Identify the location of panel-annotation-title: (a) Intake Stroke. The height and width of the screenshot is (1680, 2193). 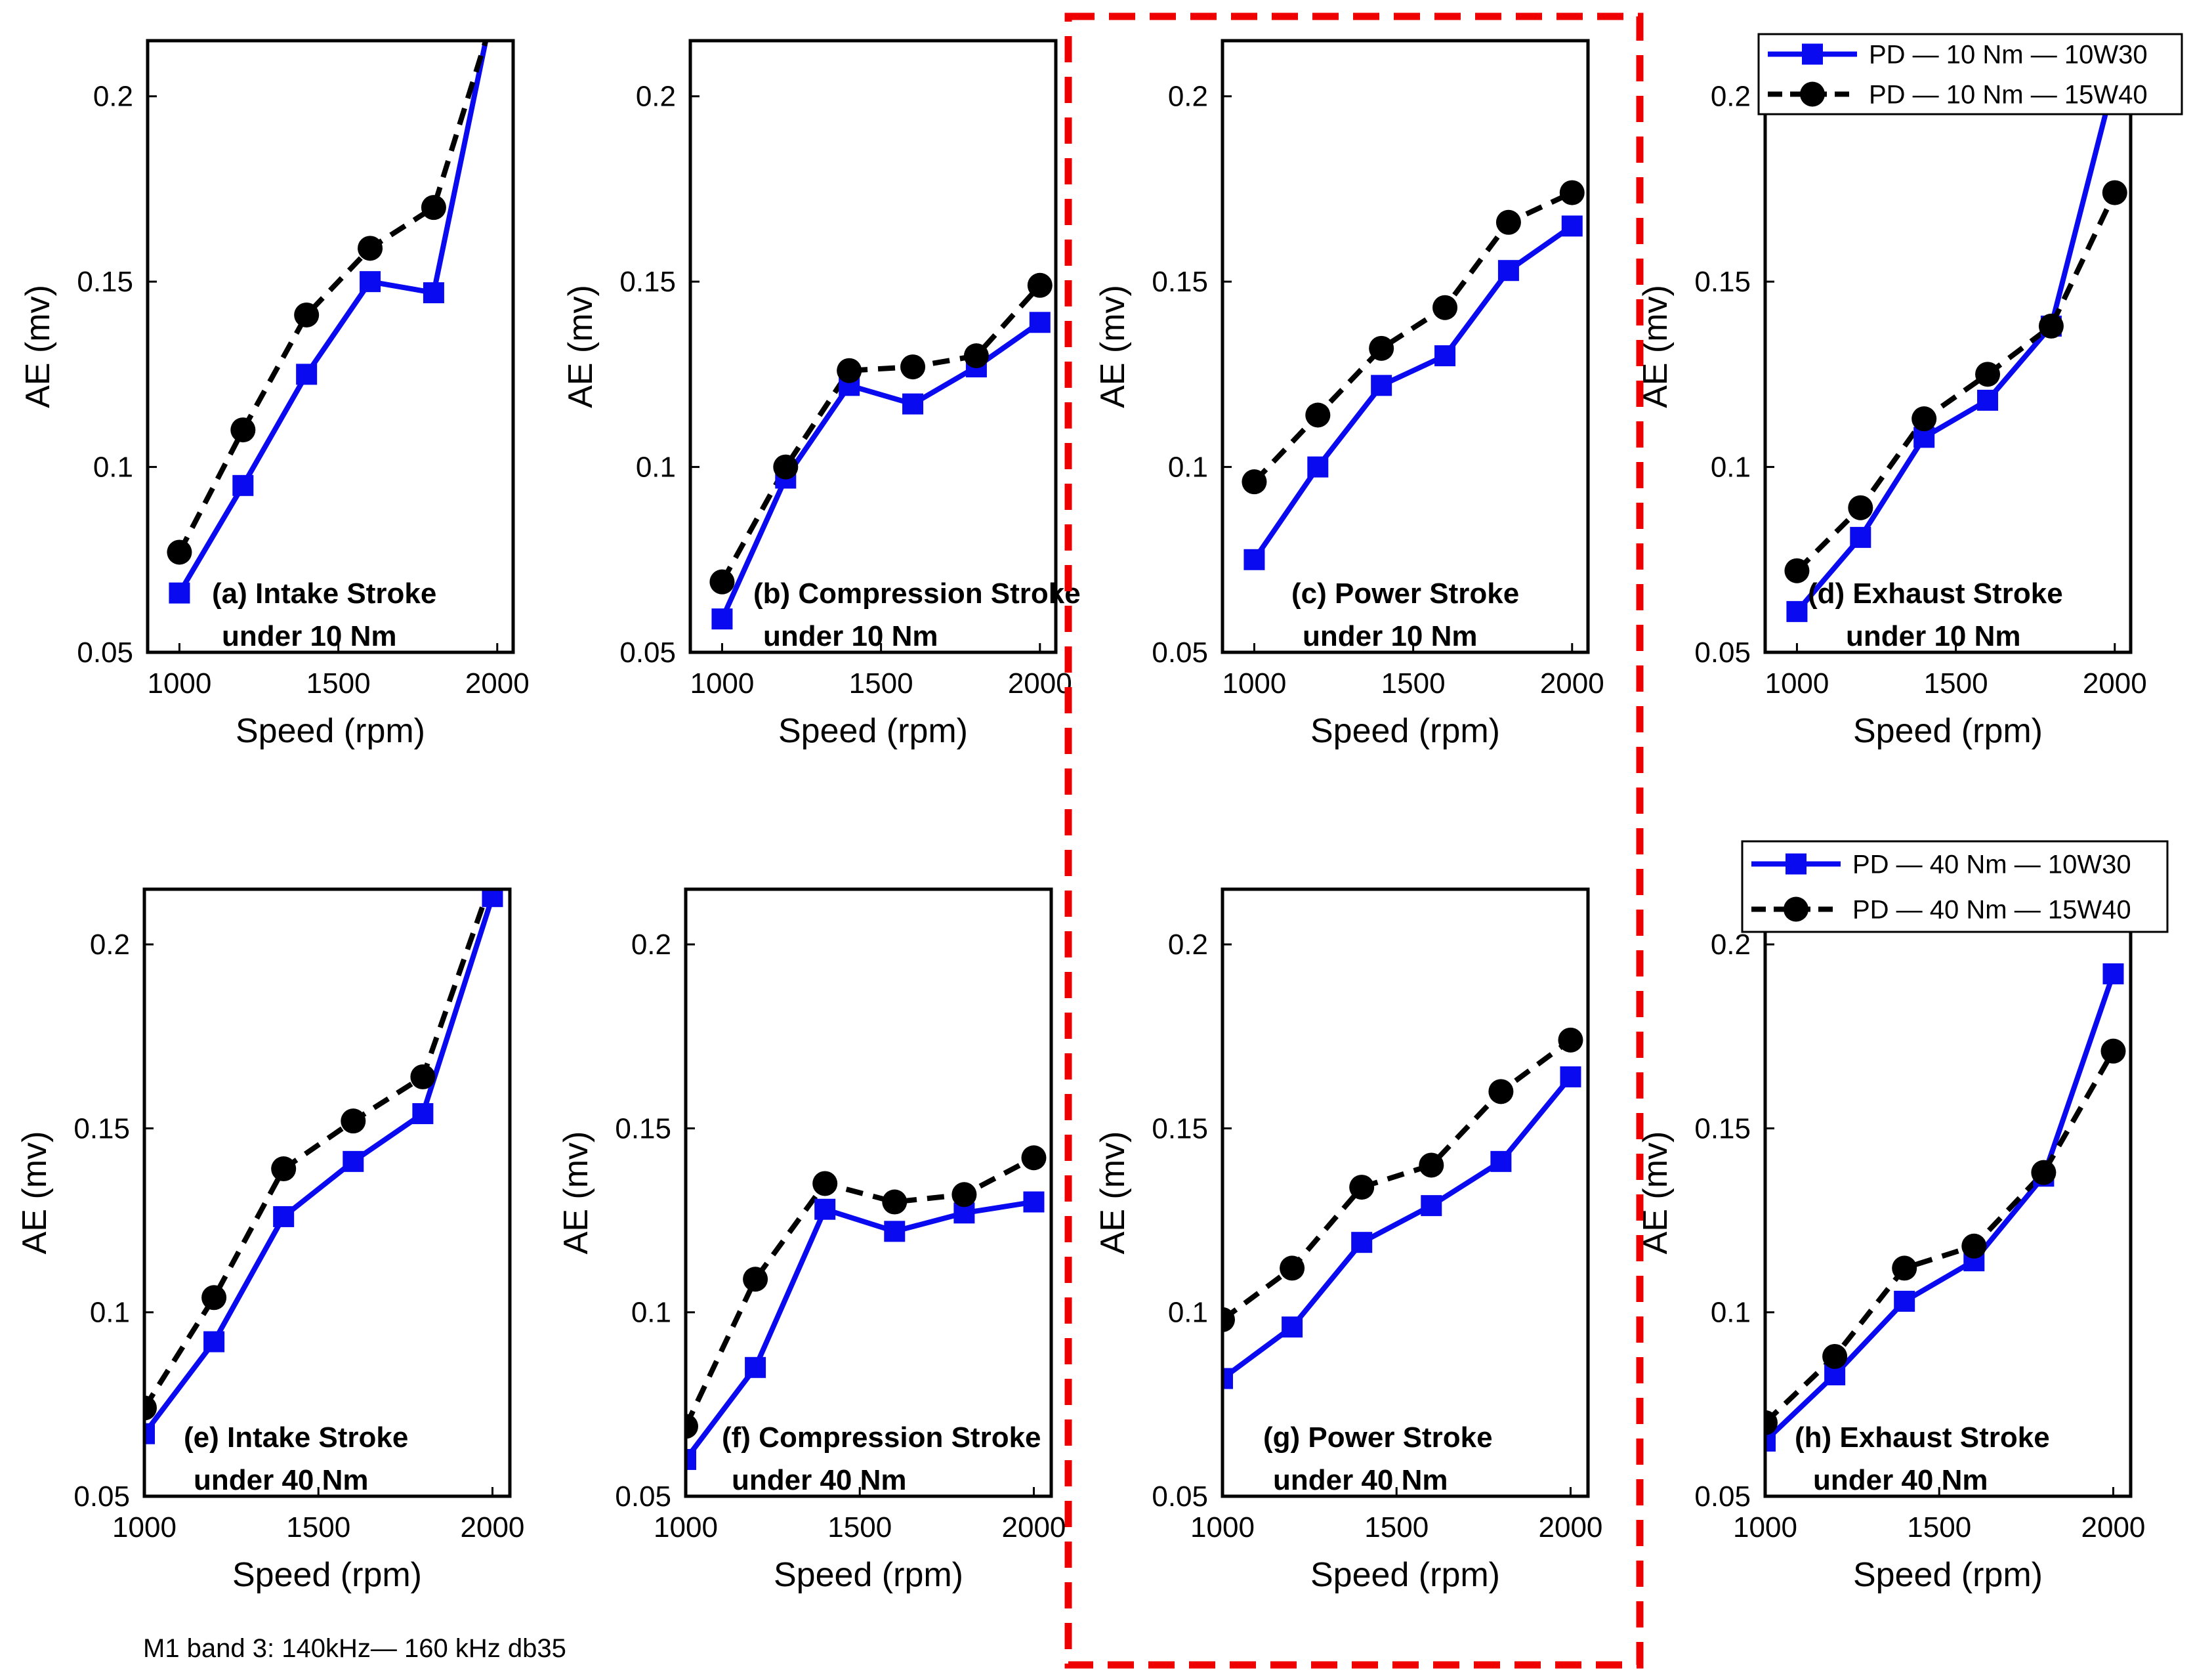
(324, 594).